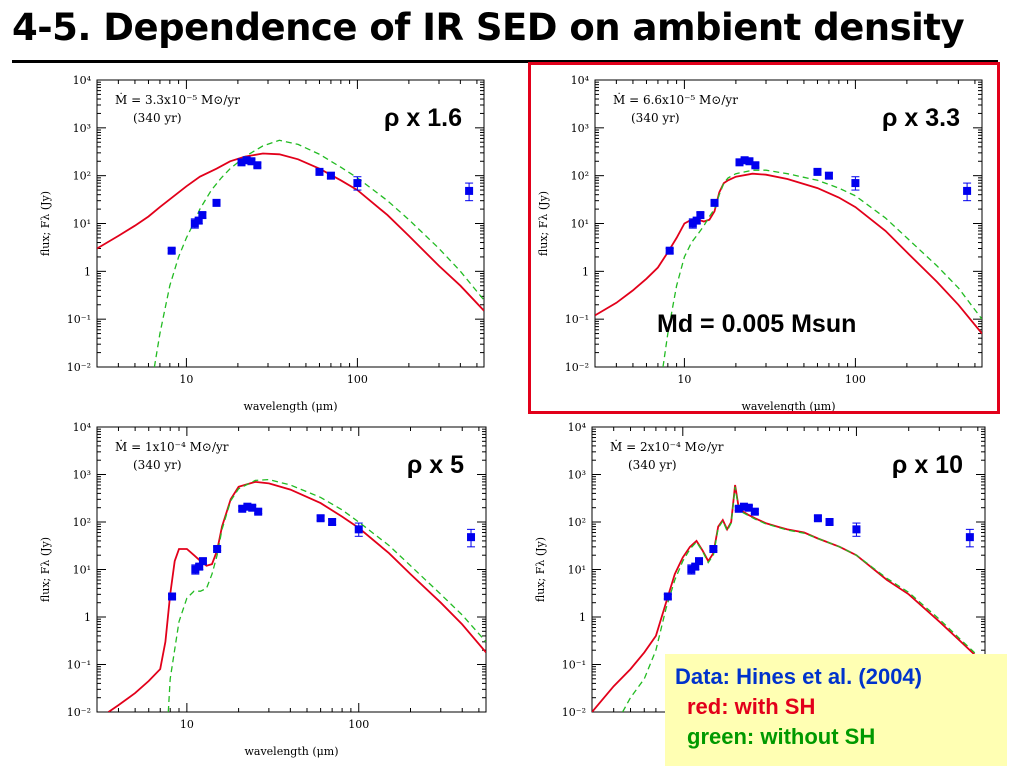 The image size is (1024, 768). What do you see at coordinates (921, 118) in the screenshot?
I see `density-label: ρ x 3.3` at bounding box center [921, 118].